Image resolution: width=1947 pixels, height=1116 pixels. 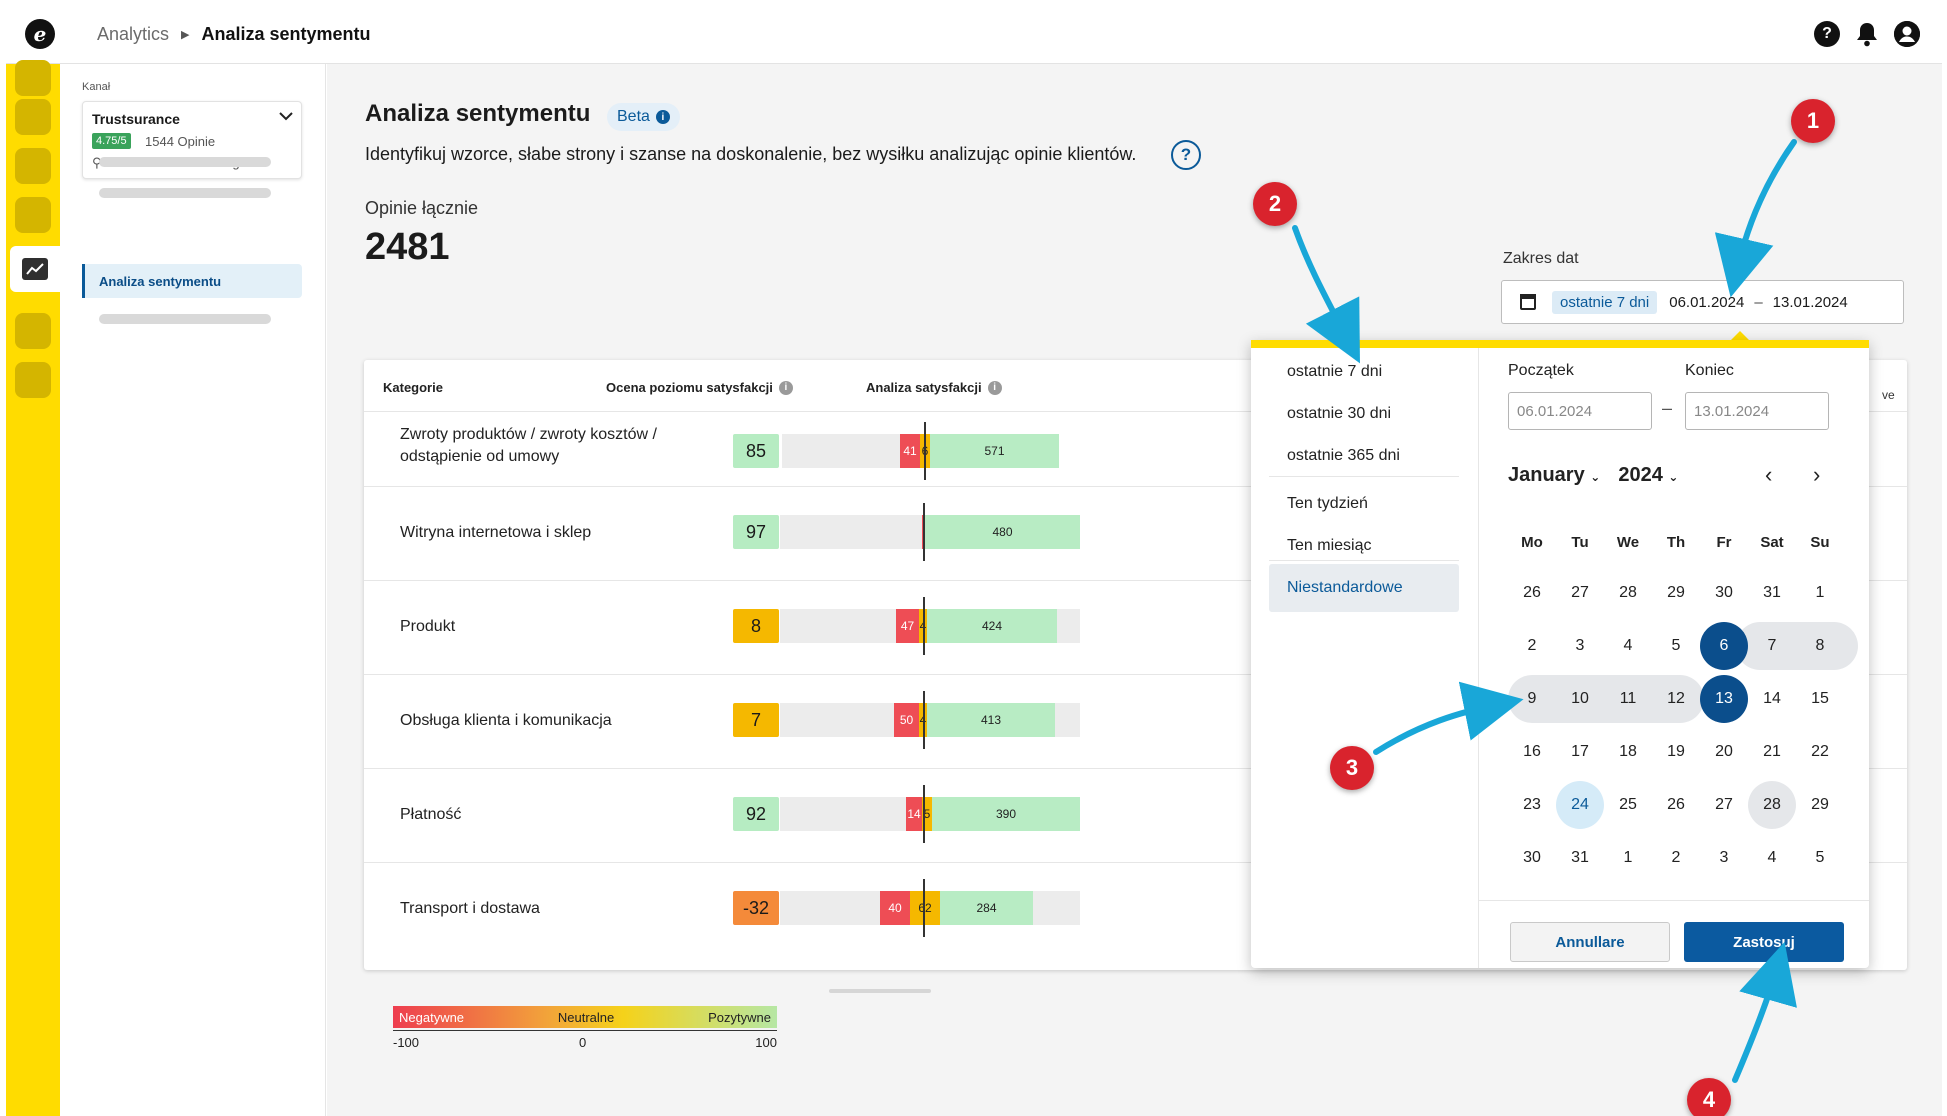 What do you see at coordinates (1532, 751) in the screenshot?
I see `calendar-day: 16` at bounding box center [1532, 751].